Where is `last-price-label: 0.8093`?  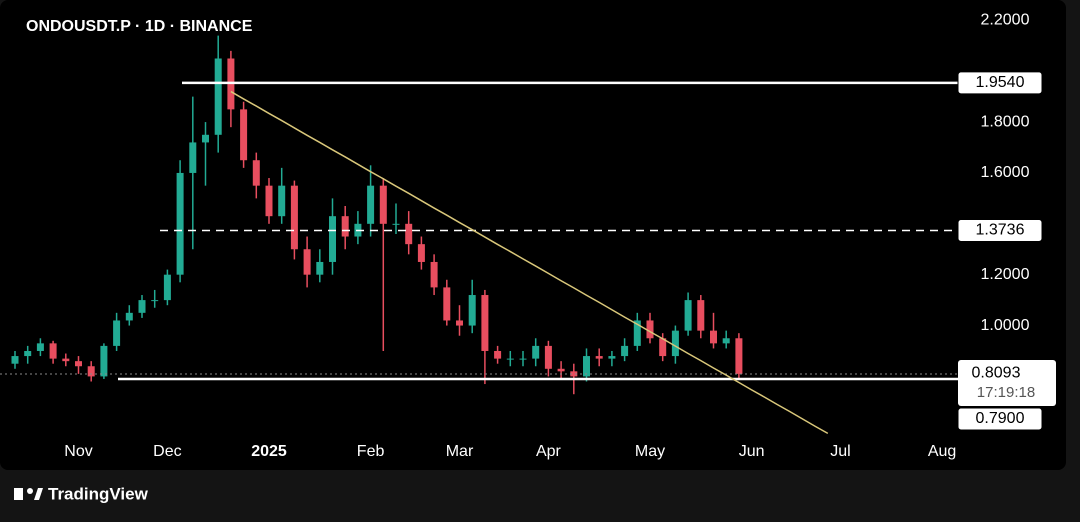 last-price-label: 0.8093 is located at coordinates (996, 372).